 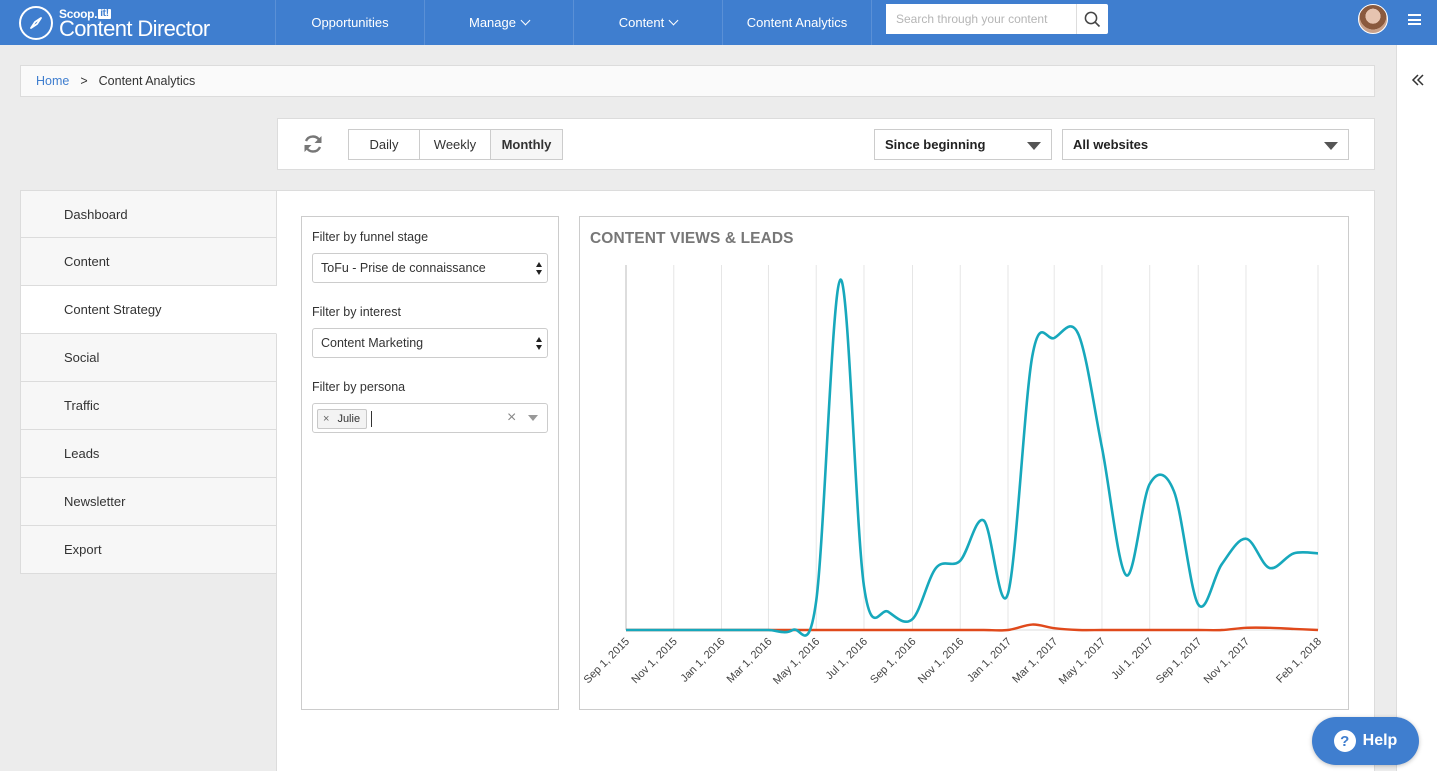 I want to click on persona-tag-input: × Julie ×, so click(x=430, y=418).